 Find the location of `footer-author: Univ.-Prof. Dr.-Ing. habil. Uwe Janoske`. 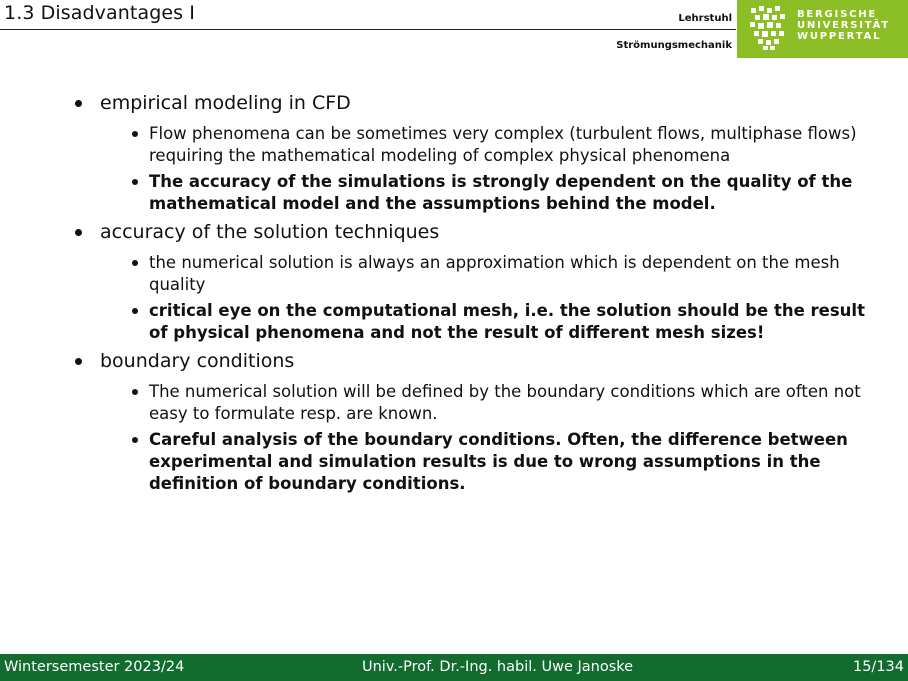

footer-author: Univ.-Prof. Dr.-Ing. habil. Uwe Janoske is located at coordinates (498, 667).